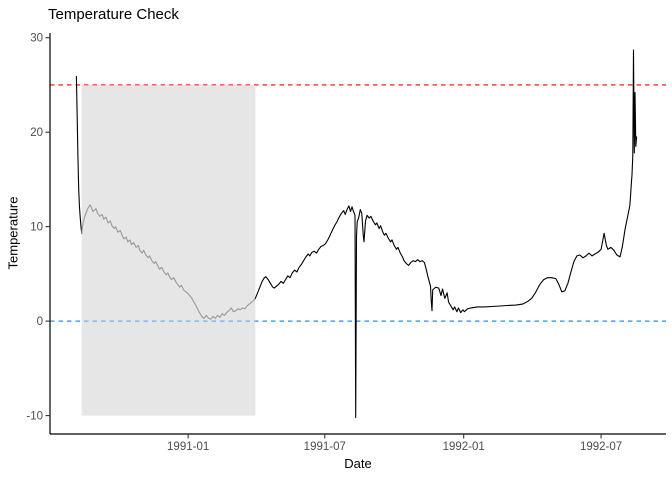 The height and width of the screenshot is (480, 672). Describe the element at coordinates (13, 233) in the screenshot. I see `y-axis-title: Temperature` at that location.